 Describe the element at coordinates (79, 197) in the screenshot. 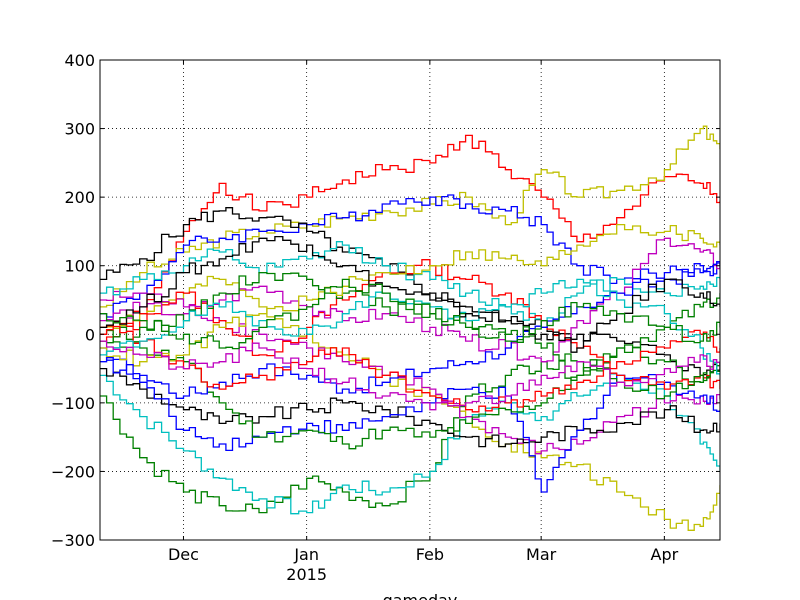

I see `y-tick-label: 200` at that location.